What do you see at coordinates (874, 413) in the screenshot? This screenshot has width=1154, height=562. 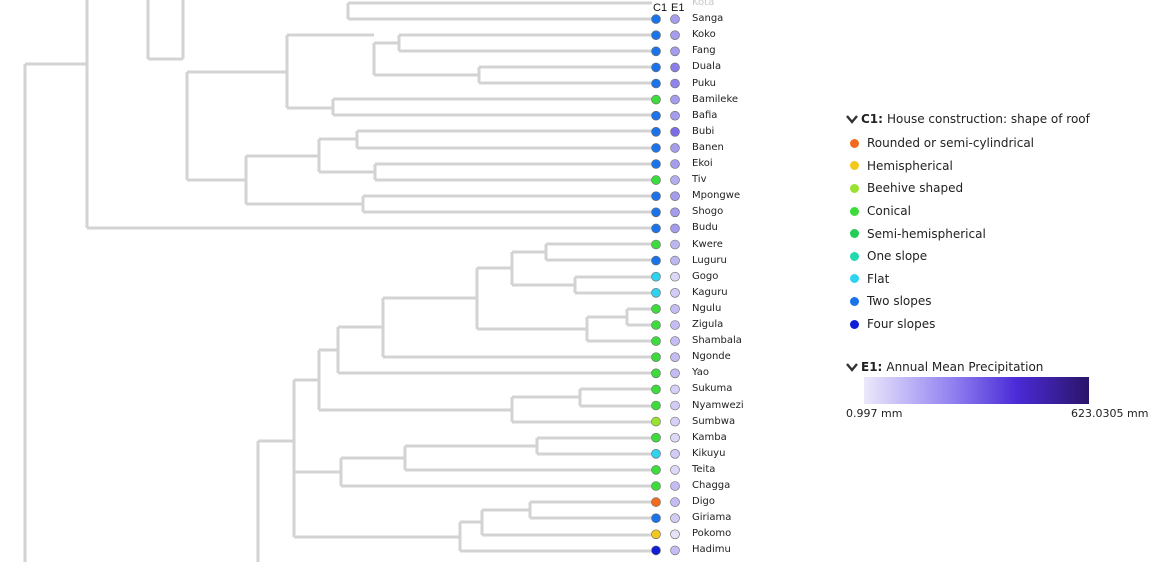 I see `gradient-min-label: 0.997 mm` at bounding box center [874, 413].